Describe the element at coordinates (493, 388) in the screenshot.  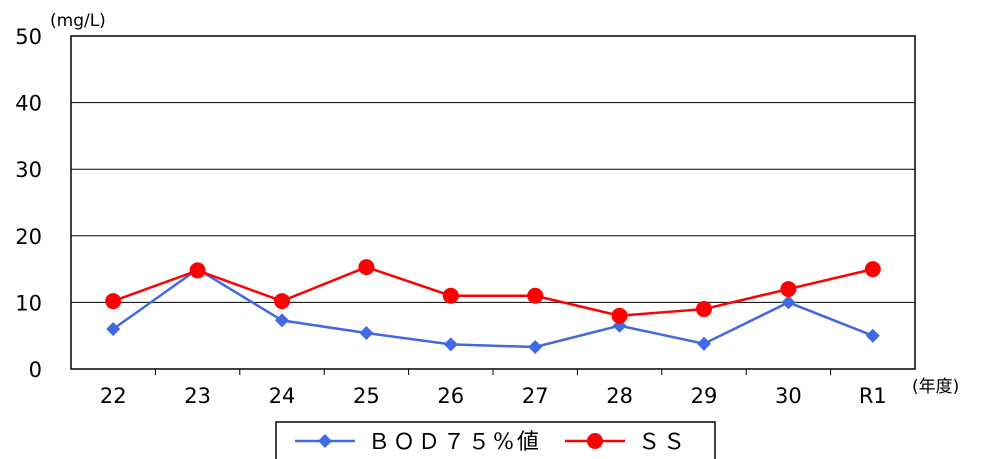
I see `x-axis: 22 23 24 25 26 27 28 29 30 R1` at that location.